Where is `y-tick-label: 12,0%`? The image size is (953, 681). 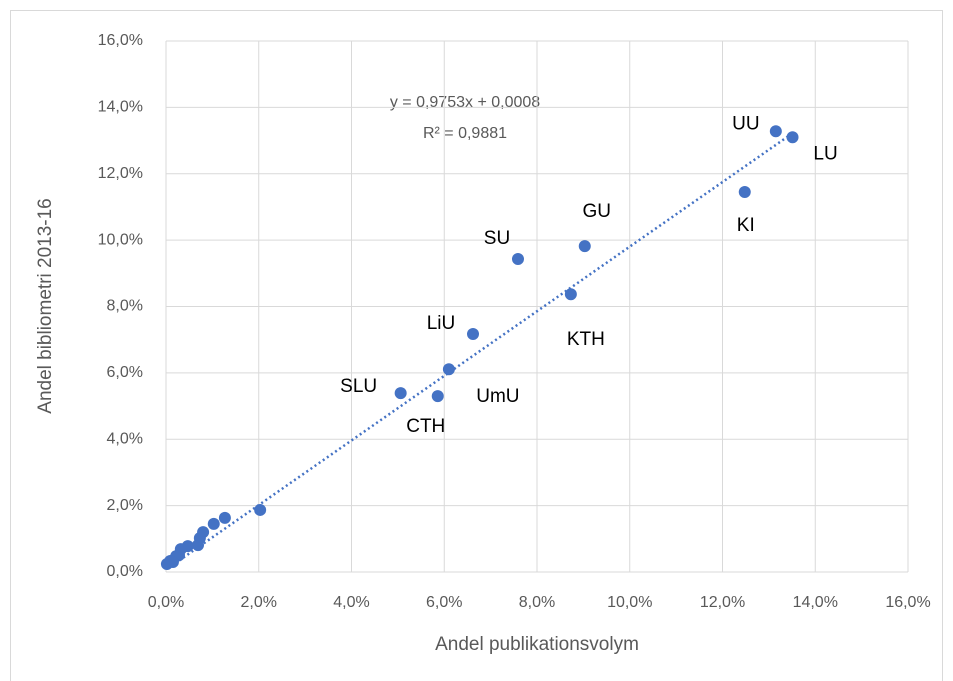
y-tick-label: 12,0% is located at coordinates (120, 173).